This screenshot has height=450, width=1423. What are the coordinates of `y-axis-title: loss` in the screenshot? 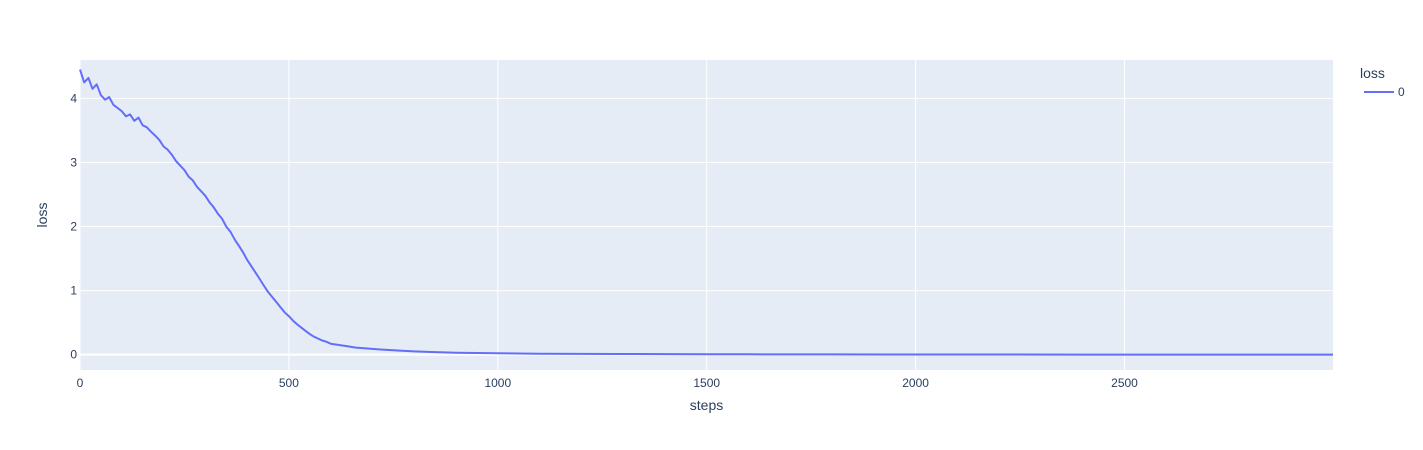 It's located at (42, 215).